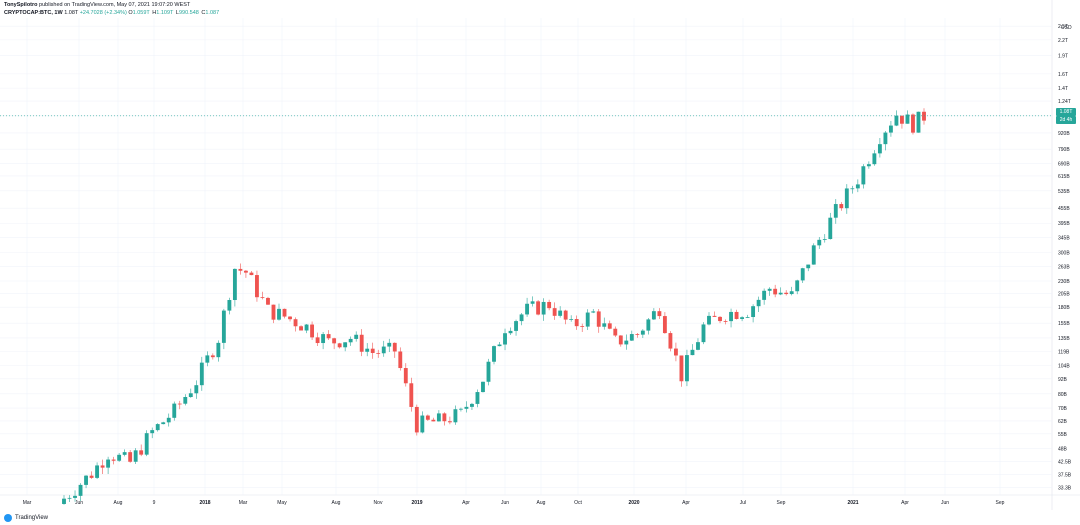 The image size is (1080, 525). Describe the element at coordinates (1064, 165) in the screenshot. I see `y-tick-label: 690B` at that location.